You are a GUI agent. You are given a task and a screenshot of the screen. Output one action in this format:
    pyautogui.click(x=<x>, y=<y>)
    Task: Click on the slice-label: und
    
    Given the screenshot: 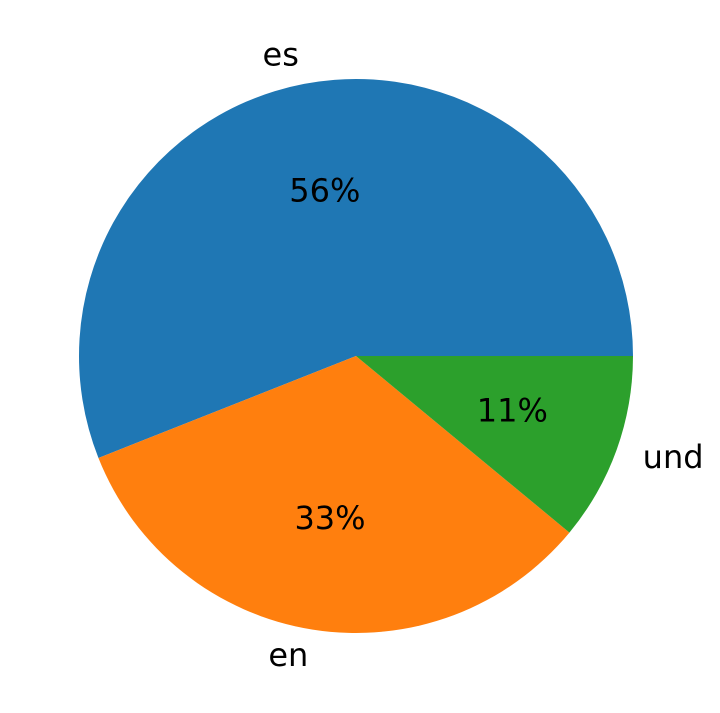 What is the action you would take?
    pyautogui.click(x=673, y=457)
    